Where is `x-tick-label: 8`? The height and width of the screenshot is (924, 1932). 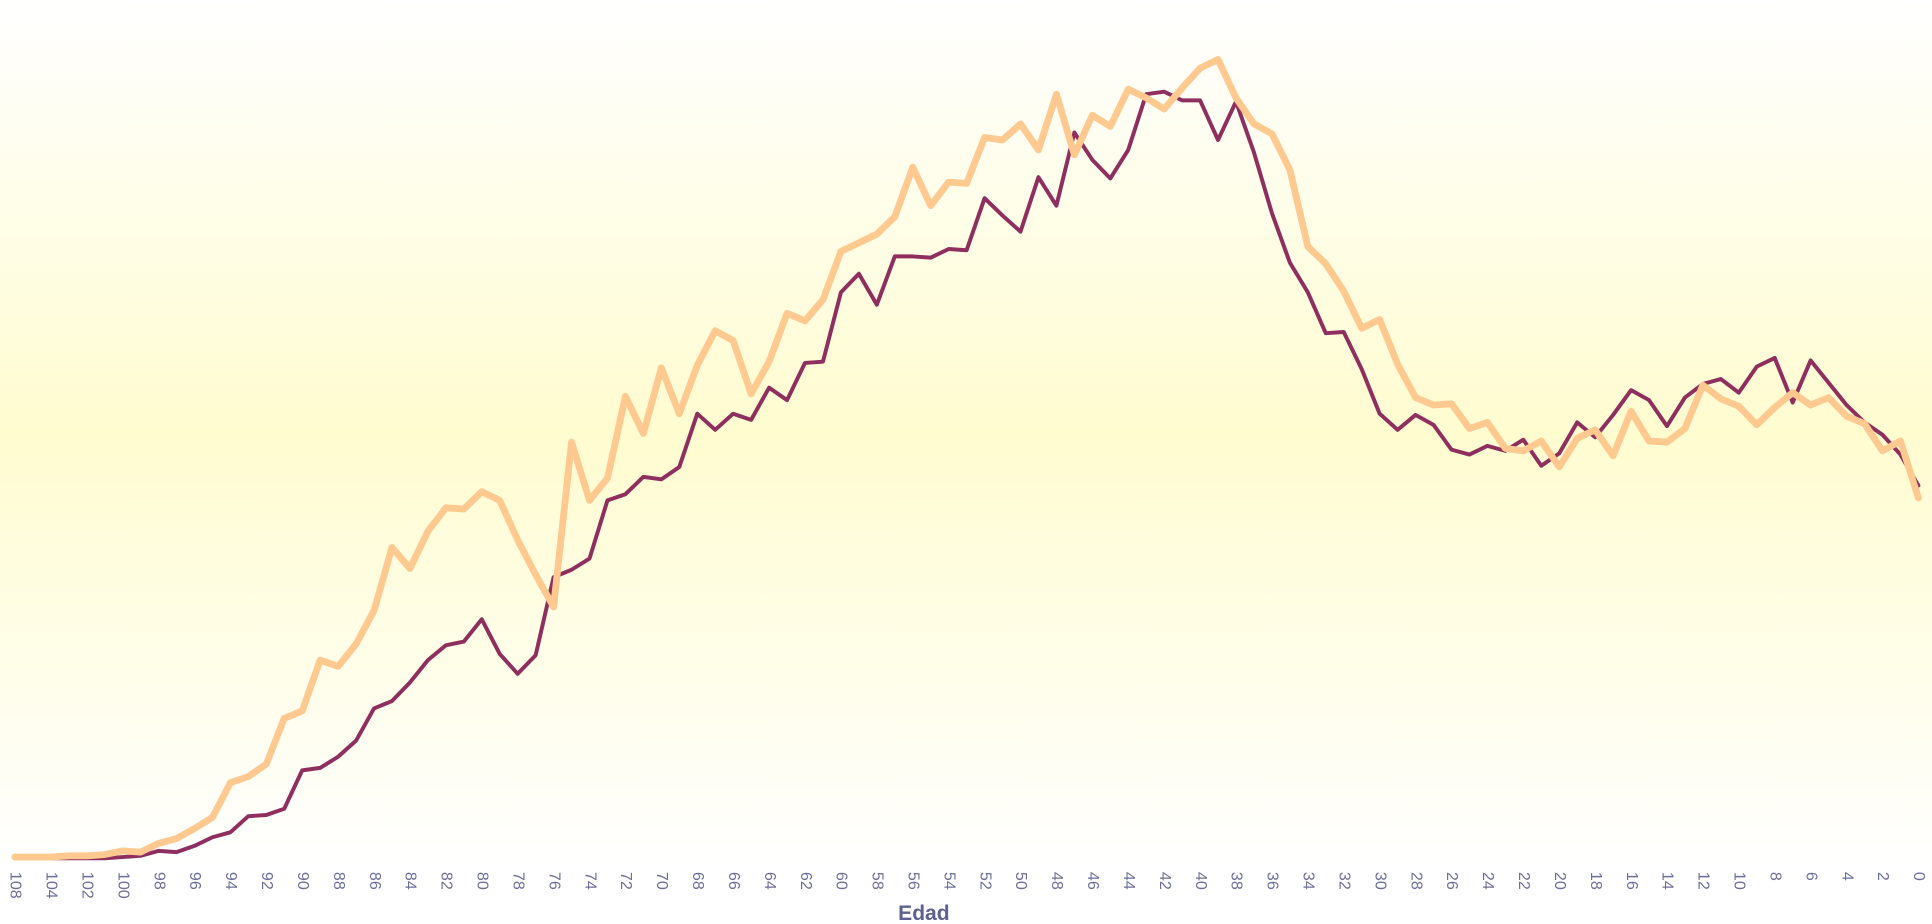
x-tick-label: 8 is located at coordinates (1775, 876).